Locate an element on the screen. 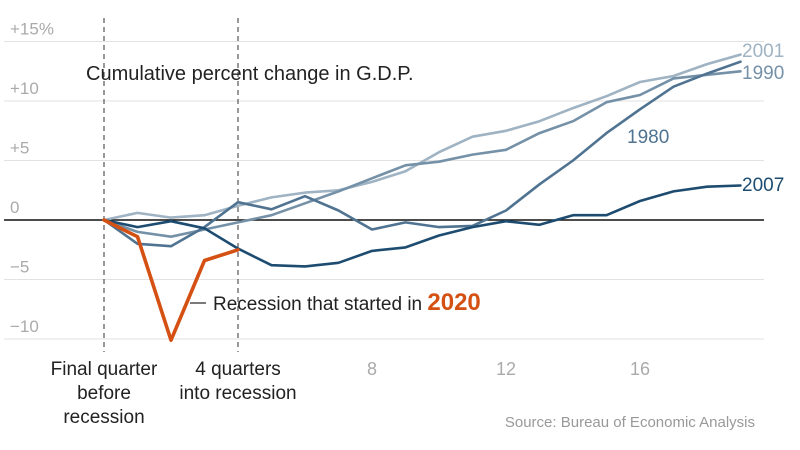 This screenshot has width=800, height=450. marker-label: recession is located at coordinates (103, 417).